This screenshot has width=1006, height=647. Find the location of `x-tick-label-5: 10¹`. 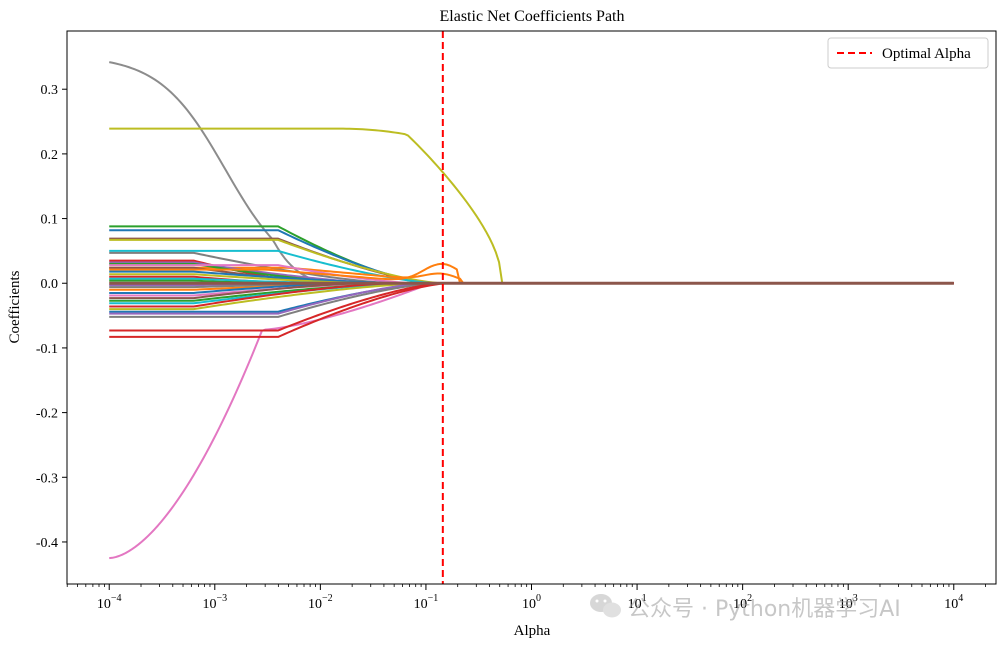

x-tick-label-5: 10¹ is located at coordinates (637, 602).